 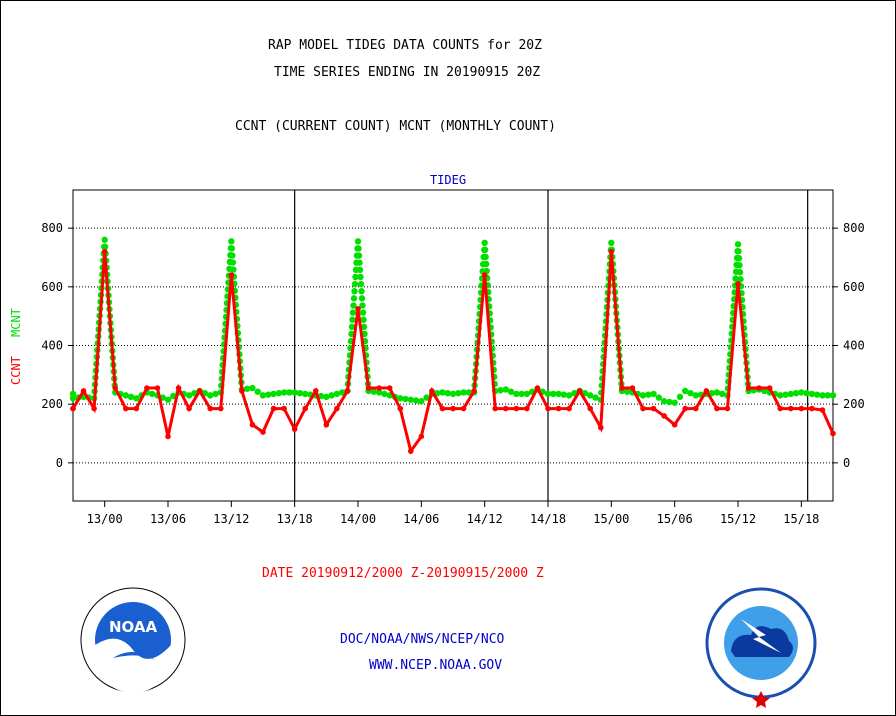 What do you see at coordinates (16, 346) in the screenshot?
I see `y-axis-label: CCNT MCNT` at bounding box center [16, 346].